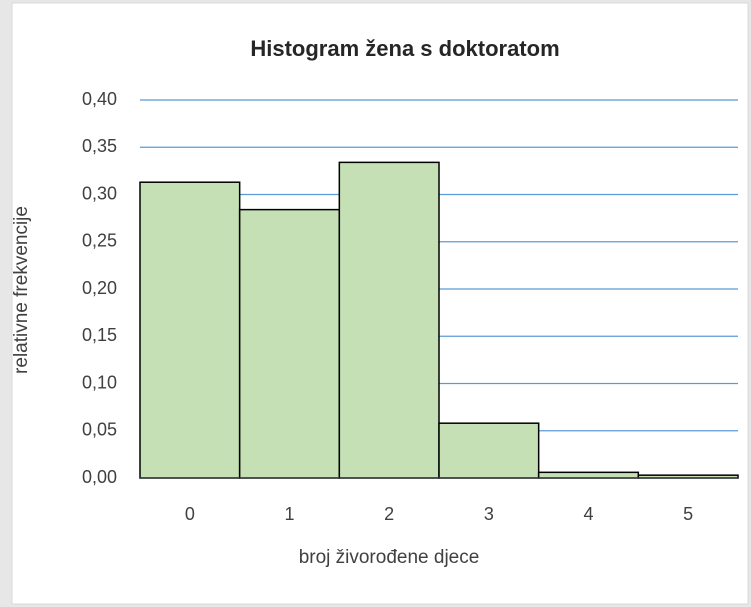  What do you see at coordinates (99, 430) in the screenshot?
I see `y-tick-label: 0,05` at bounding box center [99, 430].